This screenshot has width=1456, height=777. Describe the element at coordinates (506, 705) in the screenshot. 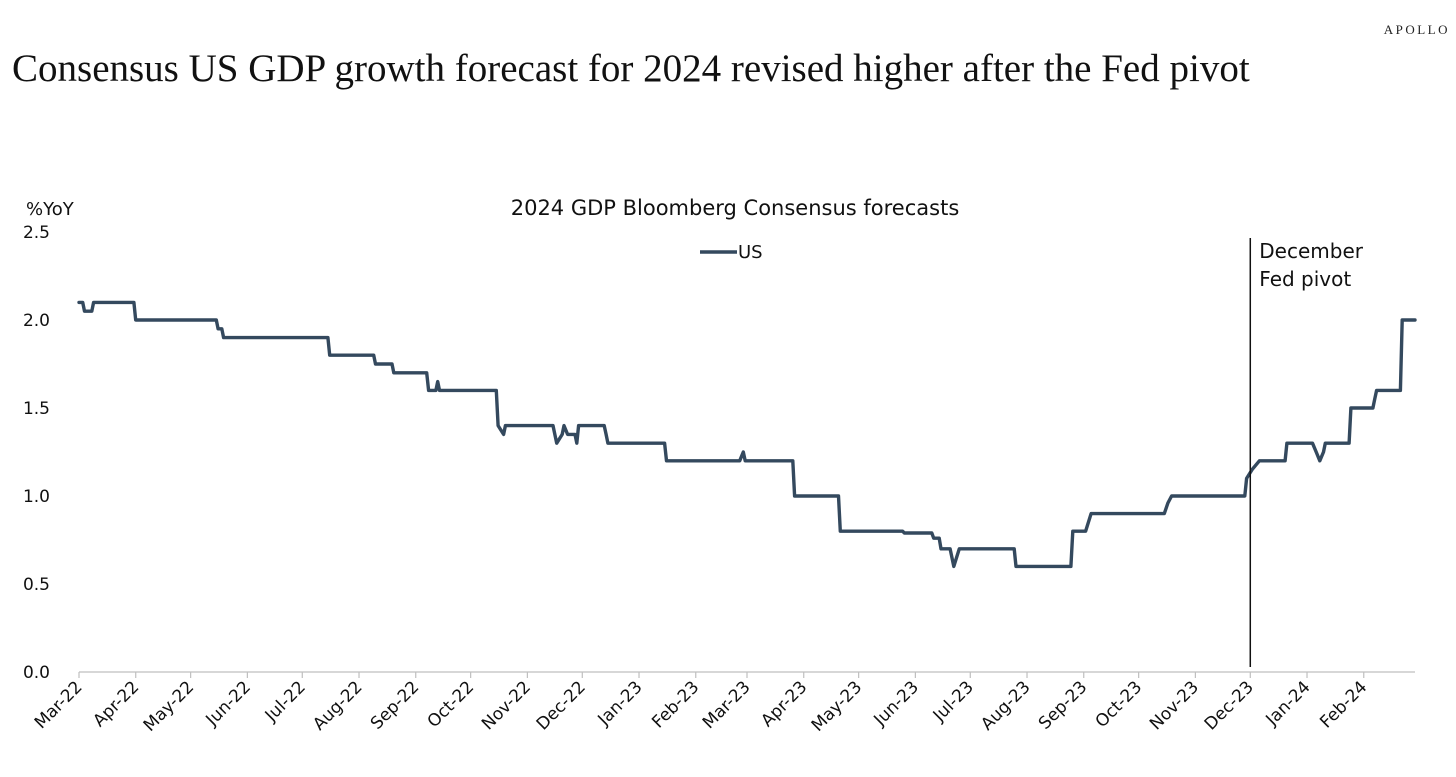

I see `x-tick-label: Nov-22` at that location.